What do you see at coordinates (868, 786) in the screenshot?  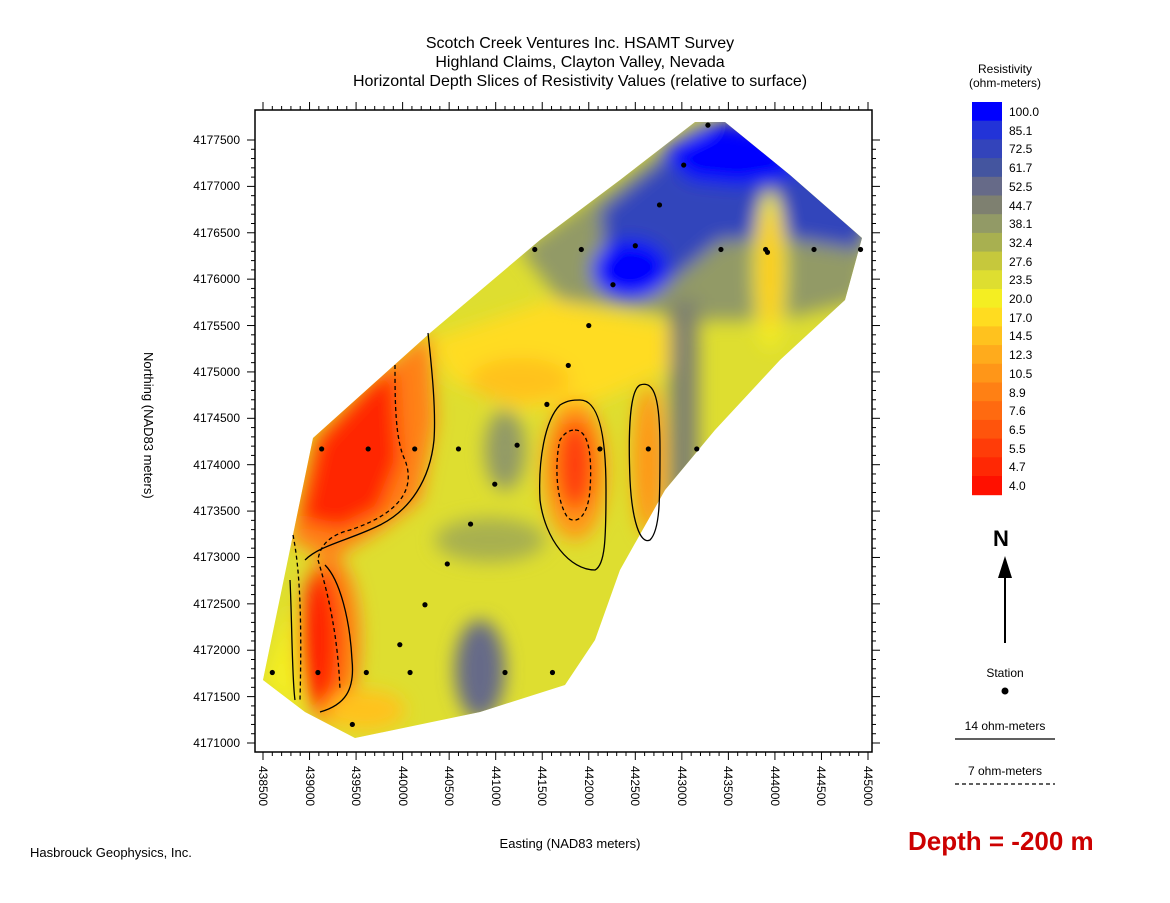 I see `x-tick-label: 445000` at bounding box center [868, 786].